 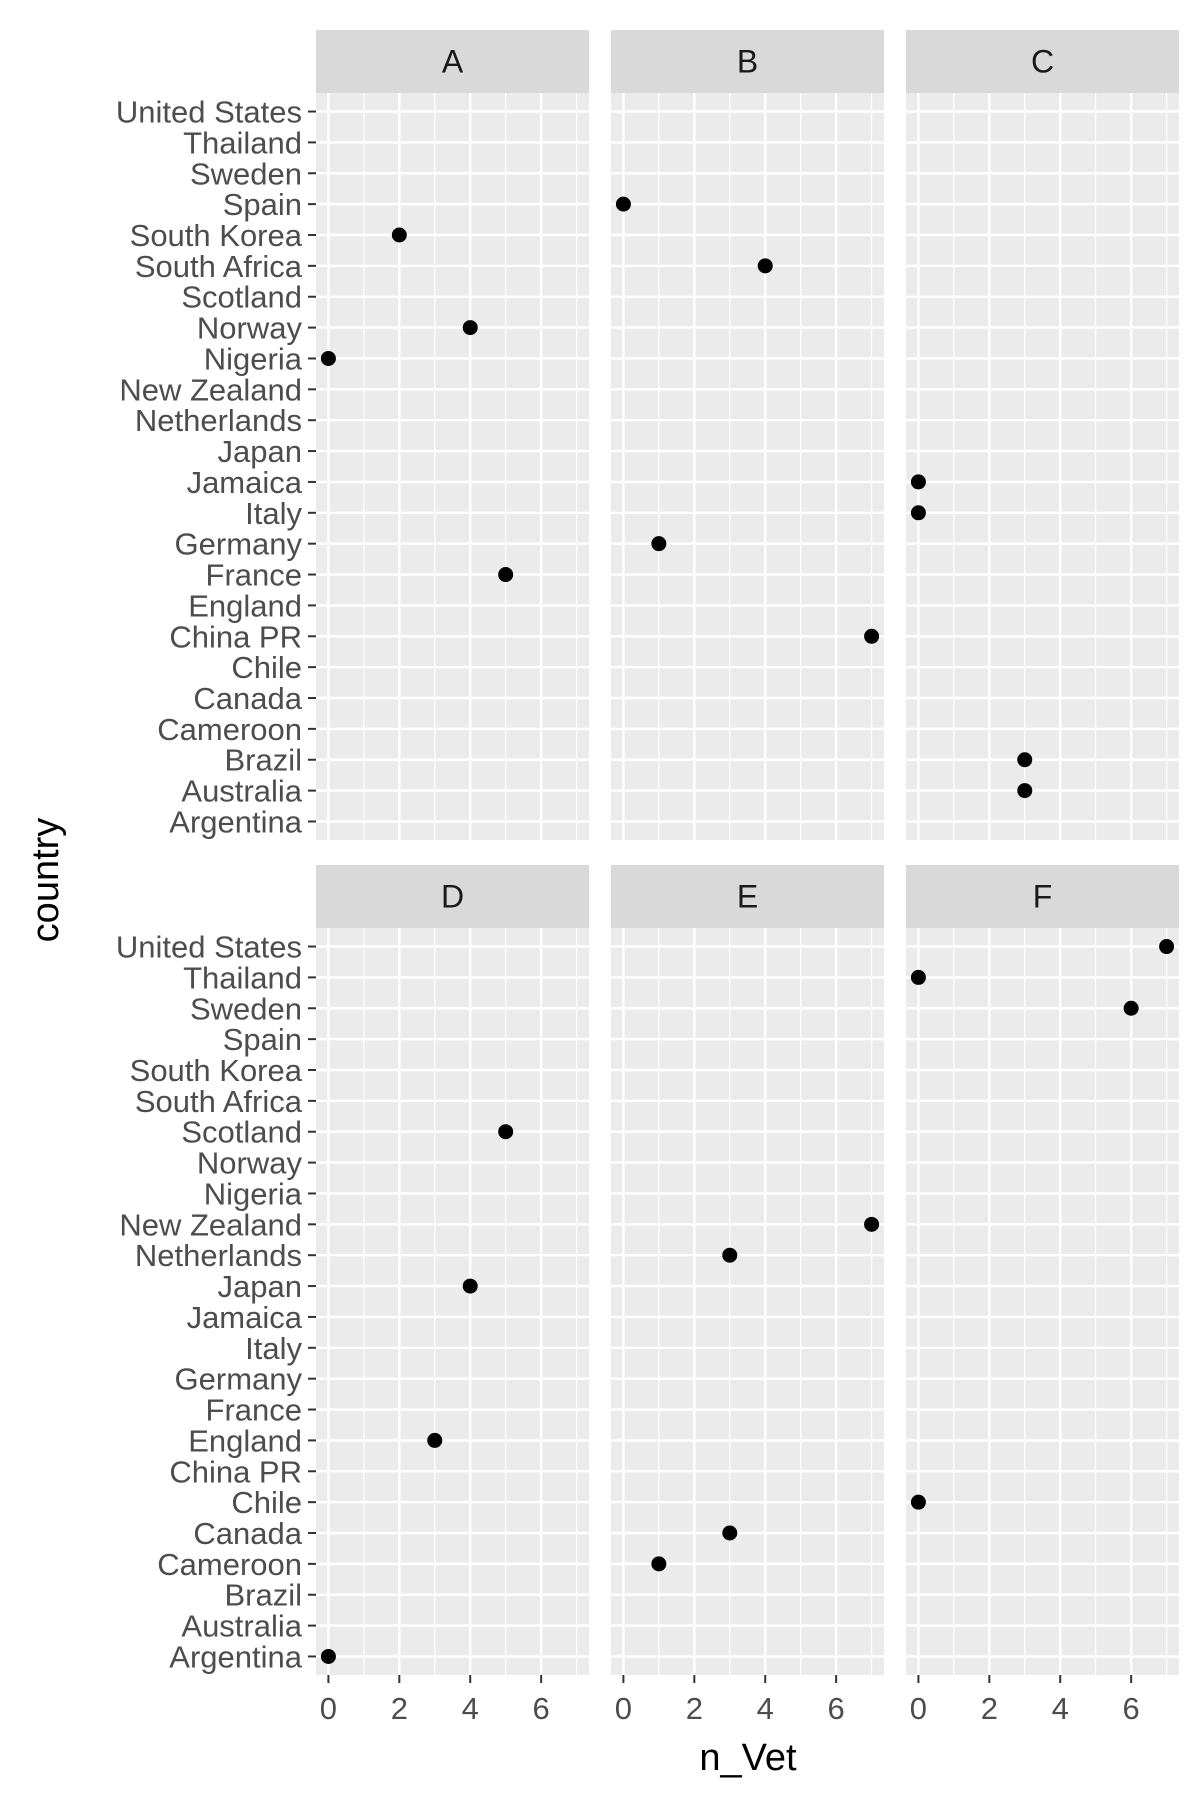 What do you see at coordinates (263, 760) in the screenshot?
I see `y-tick-label: Brazil` at bounding box center [263, 760].